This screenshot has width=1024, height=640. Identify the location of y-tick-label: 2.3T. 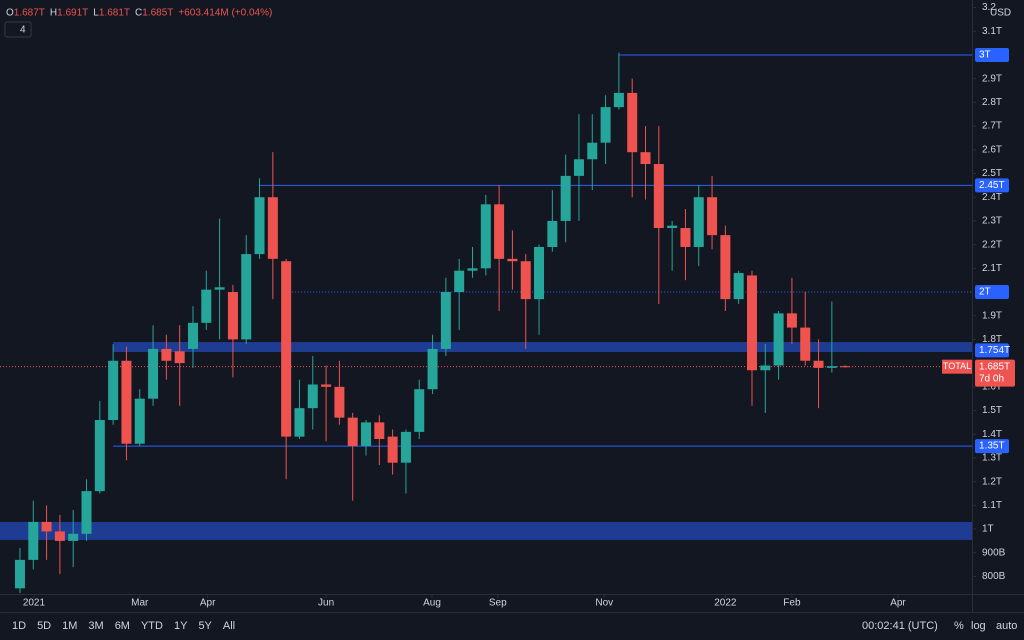
(992, 221).